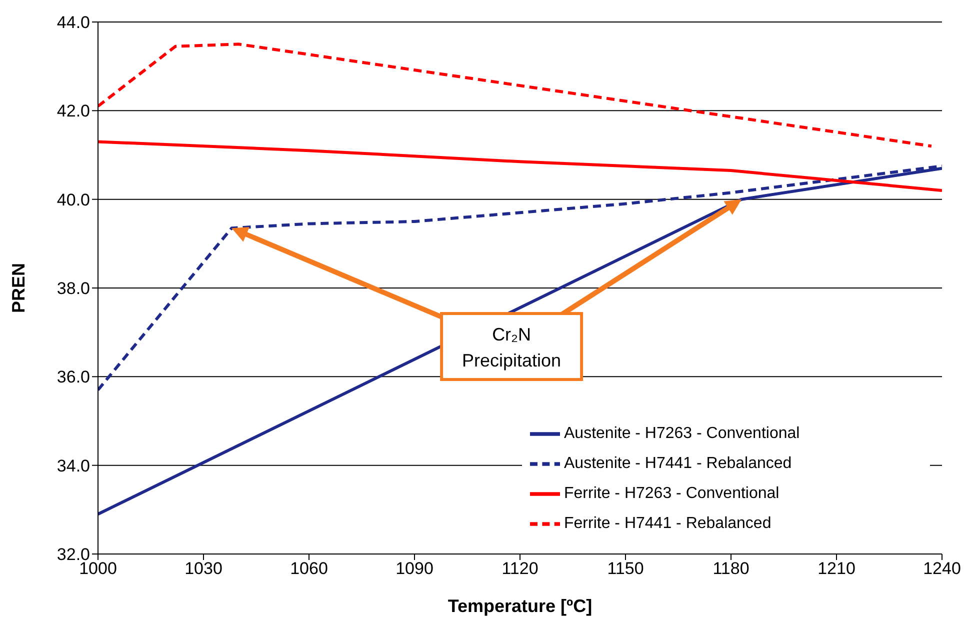  What do you see at coordinates (203, 568) in the screenshot?
I see `x-tick-label: 1030` at bounding box center [203, 568].